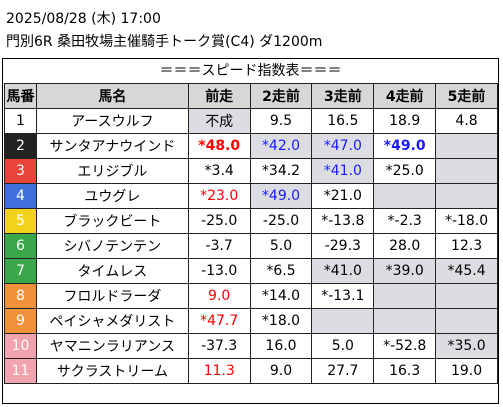  What do you see at coordinates (281, 96) in the screenshot?
I see `column-header: 2走前` at bounding box center [281, 96].